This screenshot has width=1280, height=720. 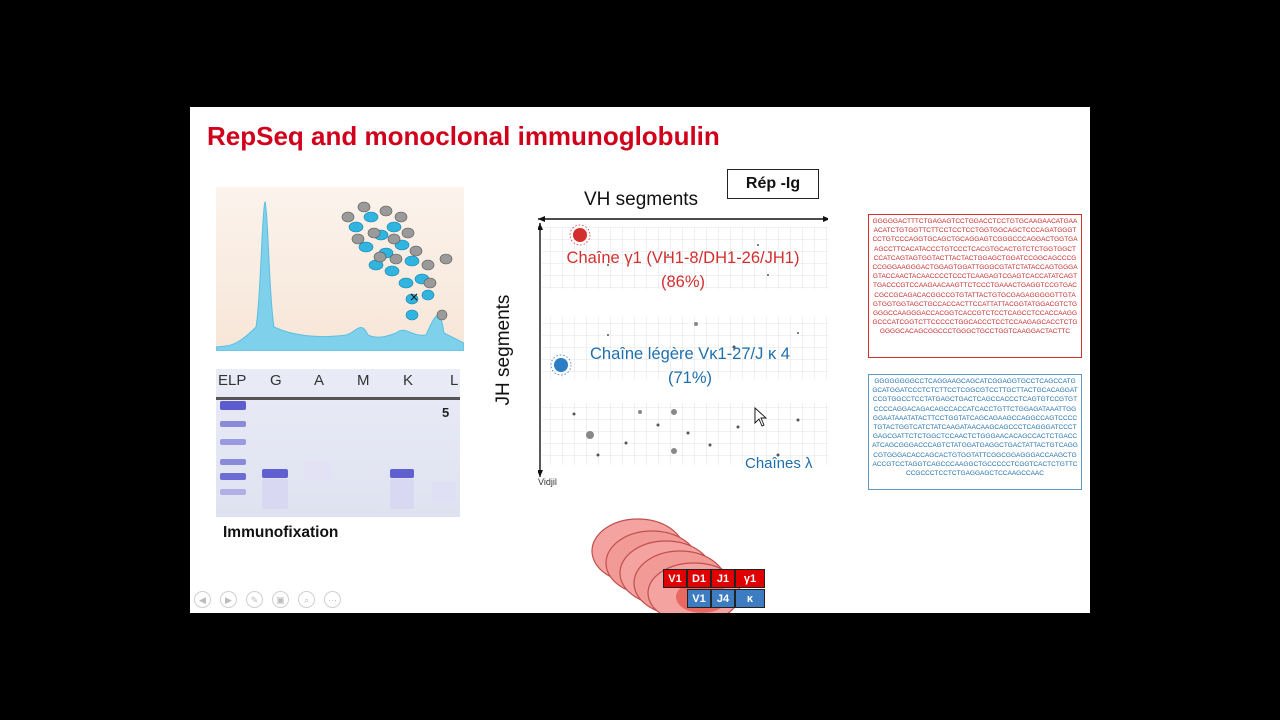 What do you see at coordinates (683, 258) in the screenshot?
I see `gamma-chain-label: Chaîne γ1 (VH1-8/DH1-26/JH1)` at bounding box center [683, 258].